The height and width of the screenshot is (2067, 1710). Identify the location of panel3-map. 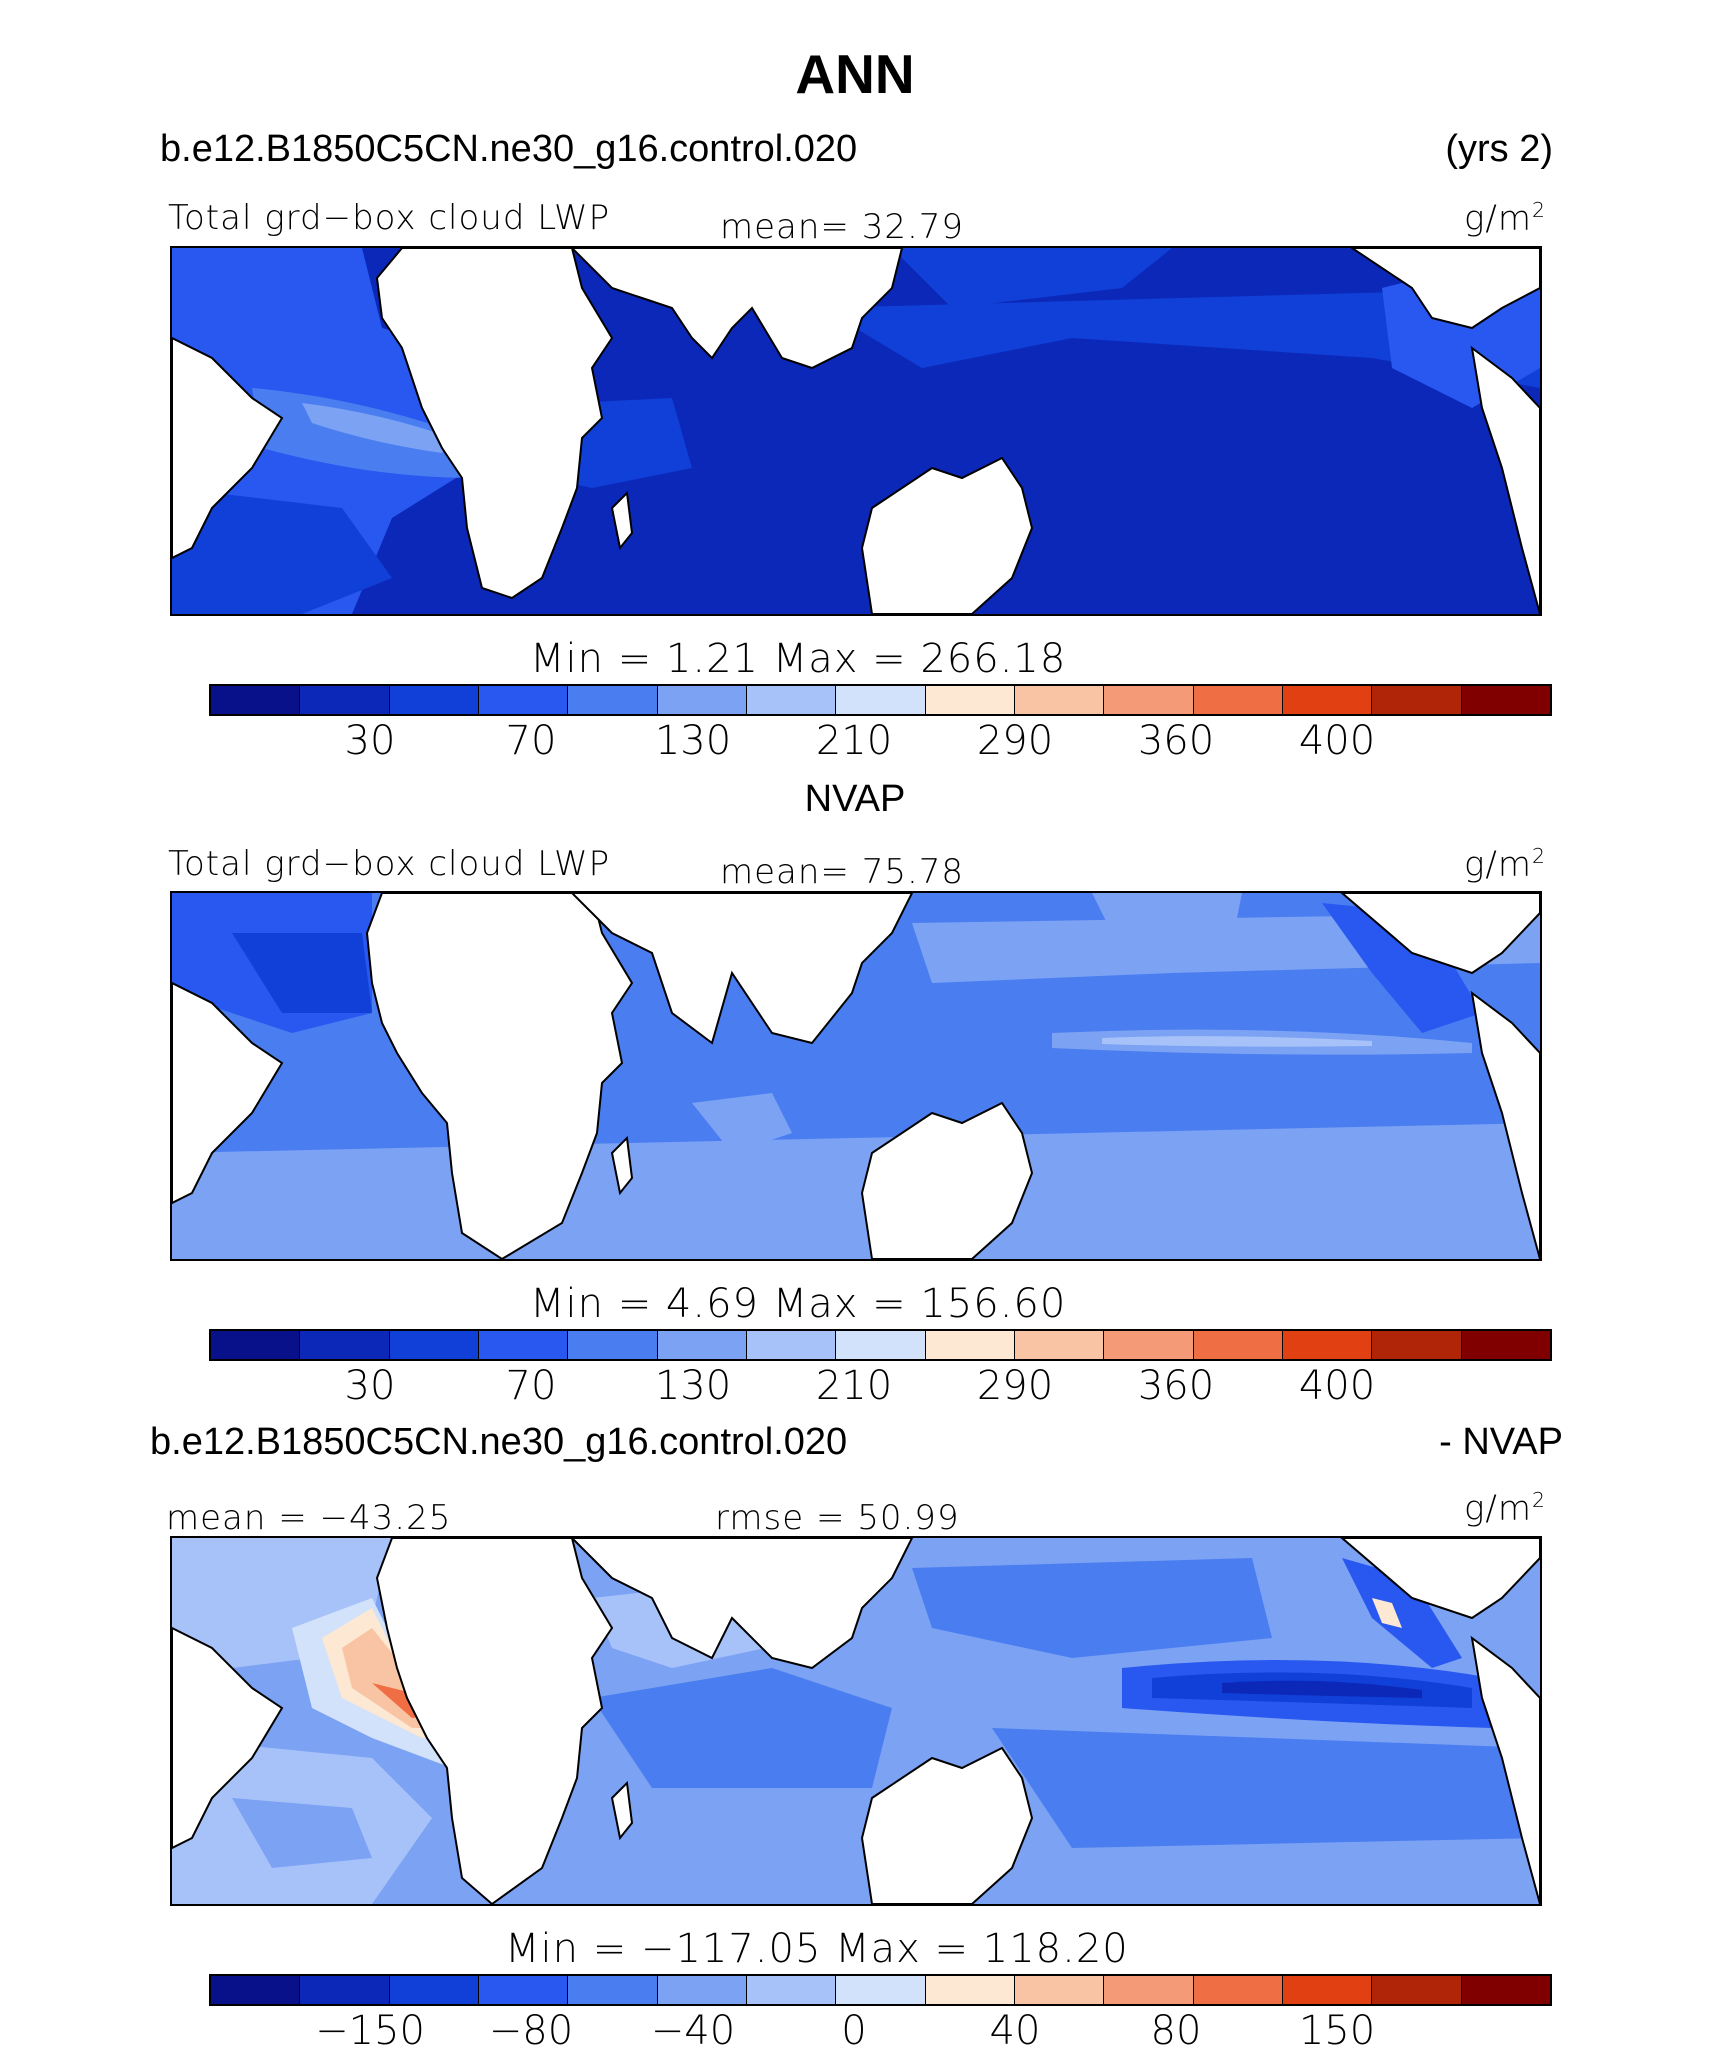
(856, 1721).